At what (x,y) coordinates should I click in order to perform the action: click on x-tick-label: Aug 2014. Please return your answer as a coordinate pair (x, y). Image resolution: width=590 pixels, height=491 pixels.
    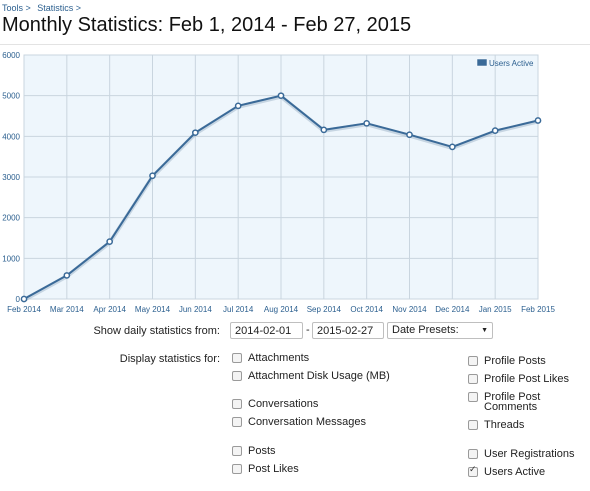
    Looking at the image, I should click on (281, 309).